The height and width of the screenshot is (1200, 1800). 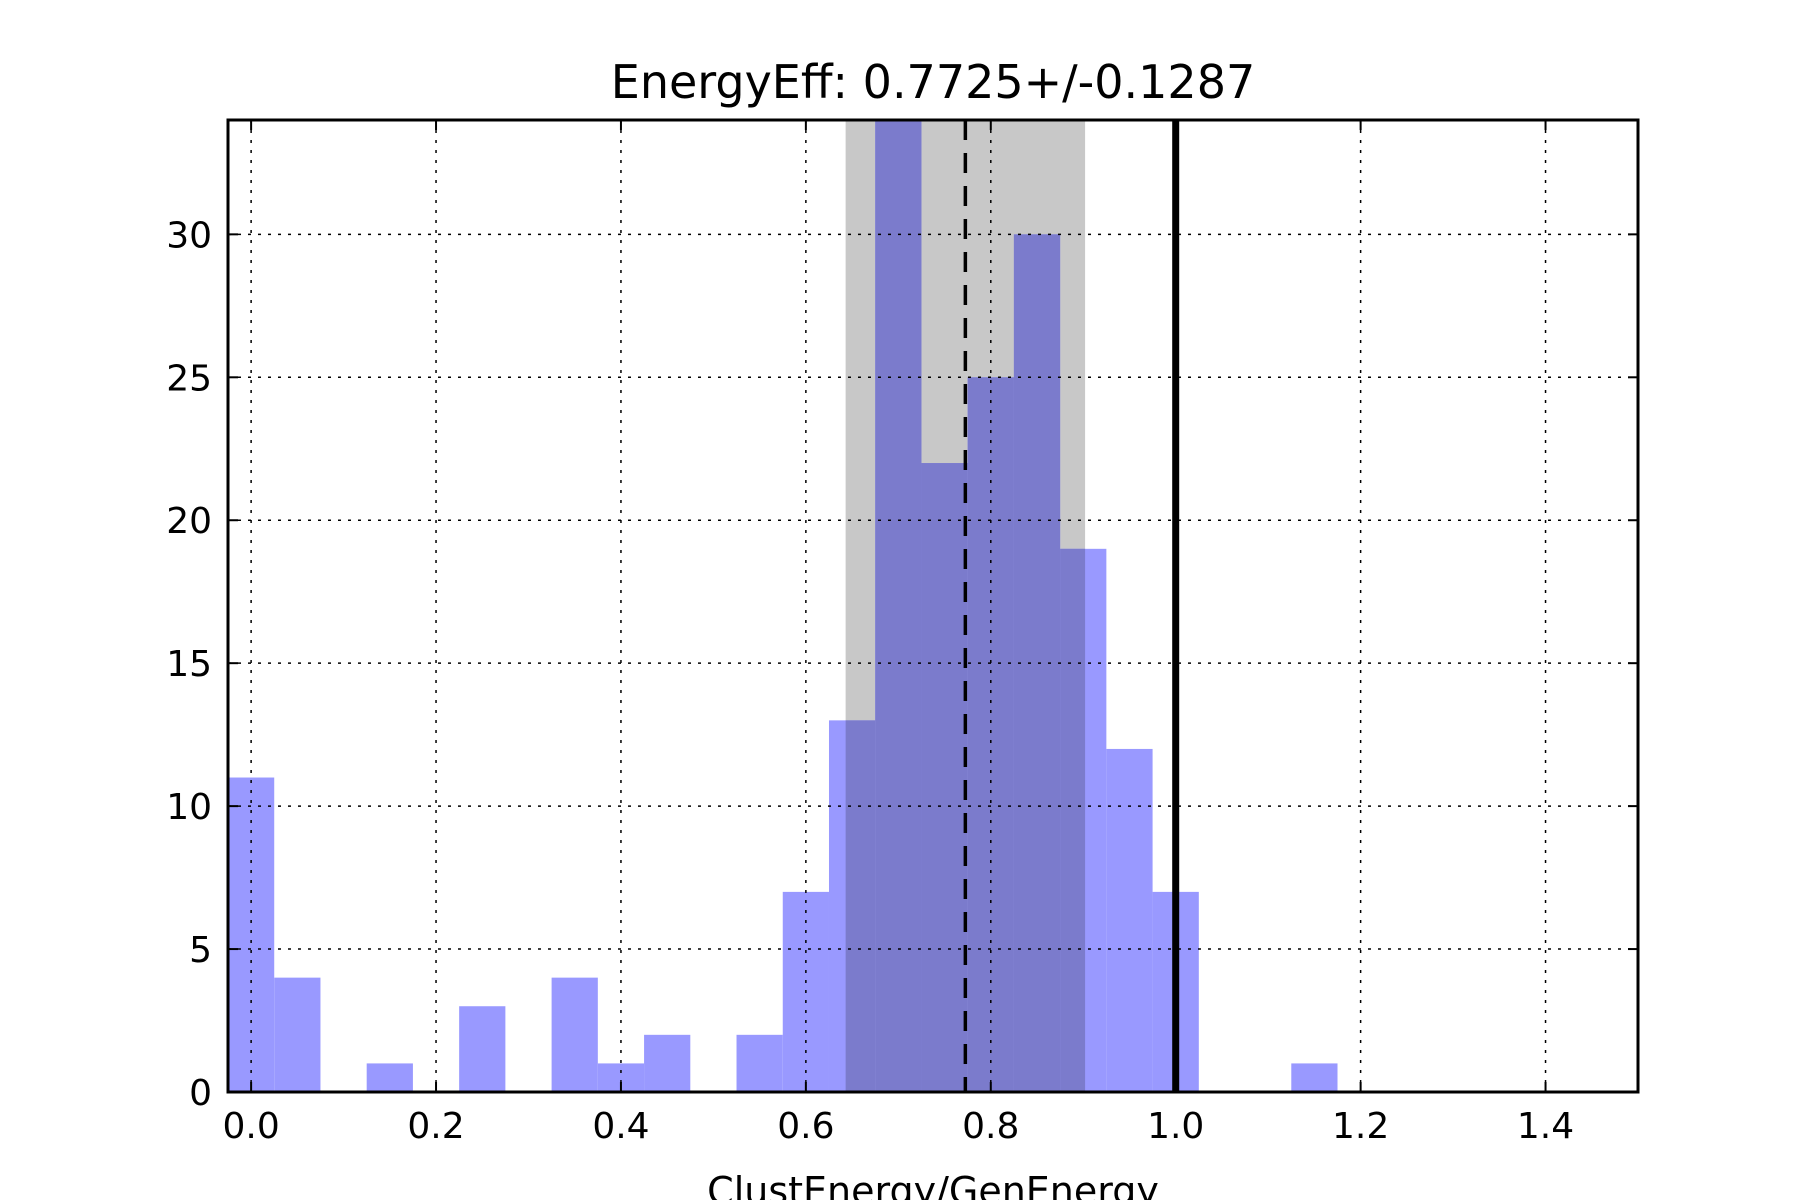 I want to click on overlap-layer, so click(x=965, y=606).